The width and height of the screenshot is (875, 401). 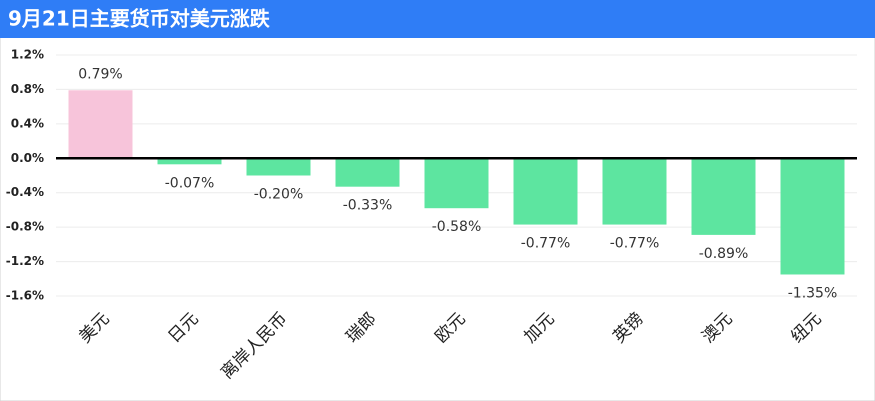 What do you see at coordinates (27, 55) in the screenshot?
I see `y-tick-label: 1.2%` at bounding box center [27, 55].